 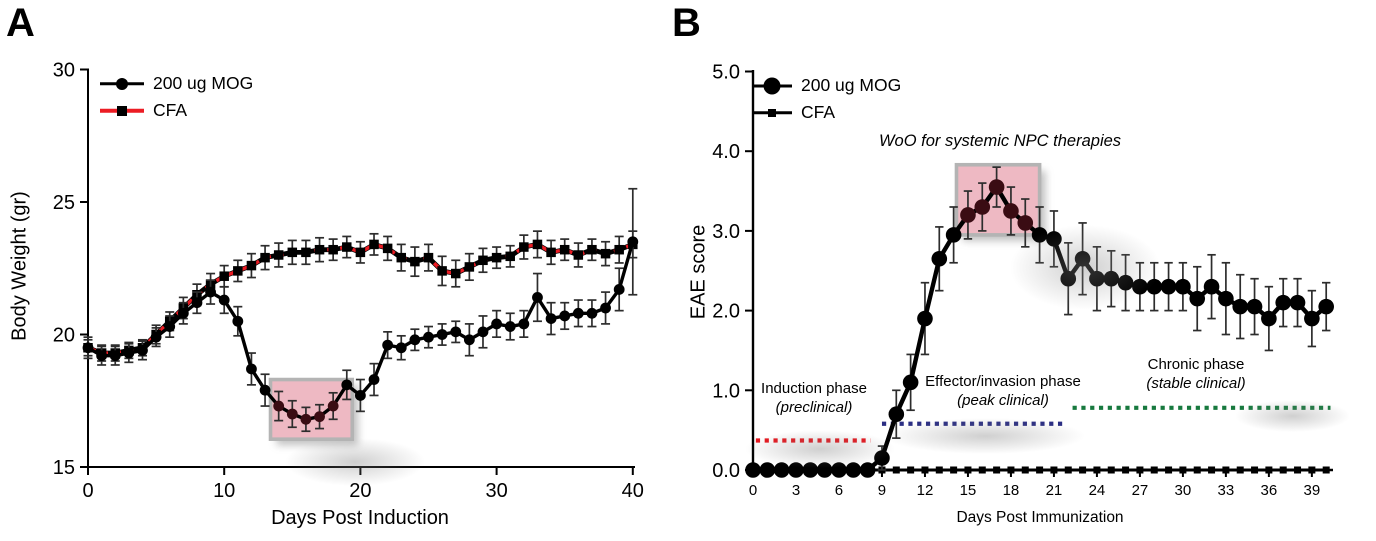 I want to click on therapy-window-annotation: WoO for systemic NPC therapies, so click(x=1000, y=141).